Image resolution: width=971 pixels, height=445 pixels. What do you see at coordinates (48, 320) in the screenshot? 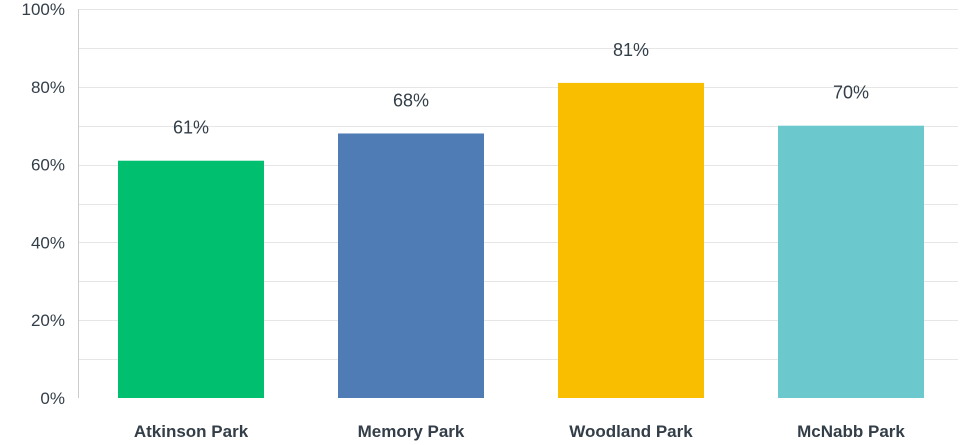
I see `y-tick-label: 20%` at bounding box center [48, 320].